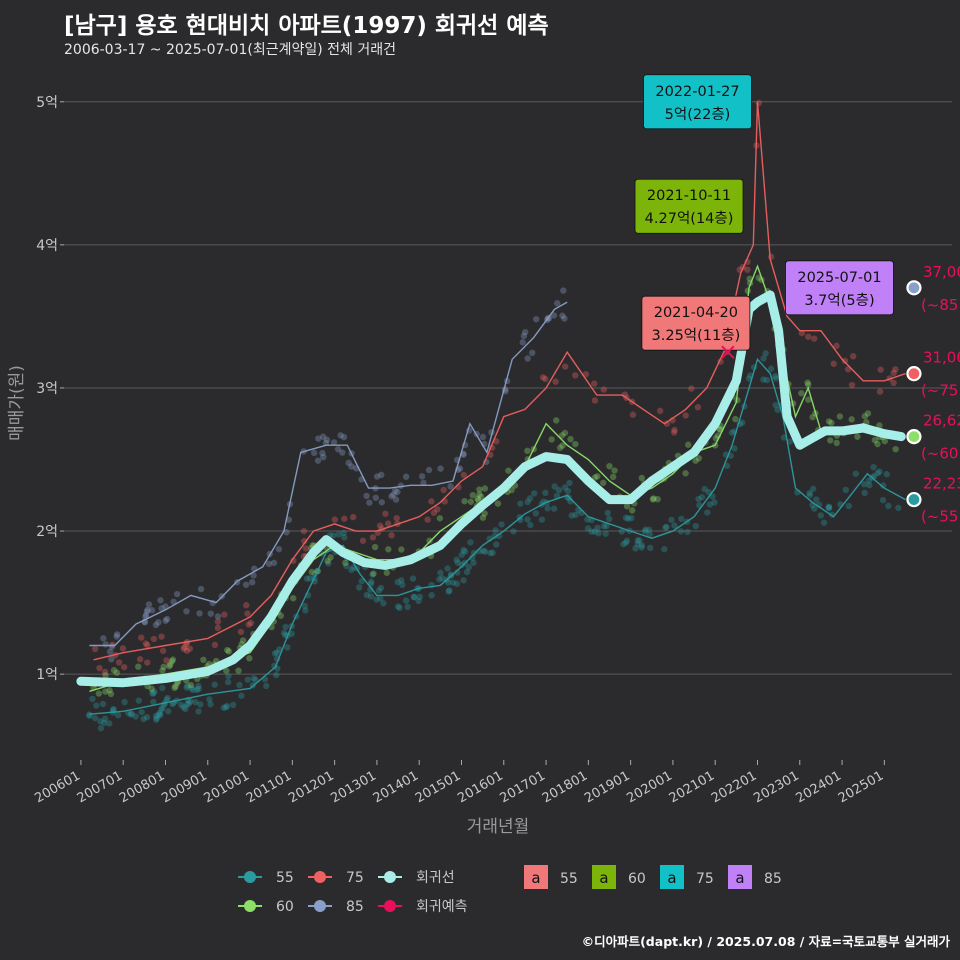 Image resolution: width=960 pixels, height=960 pixels. What do you see at coordinates (390, 877) in the screenshot?
I see `legend-marker` at bounding box center [390, 877].